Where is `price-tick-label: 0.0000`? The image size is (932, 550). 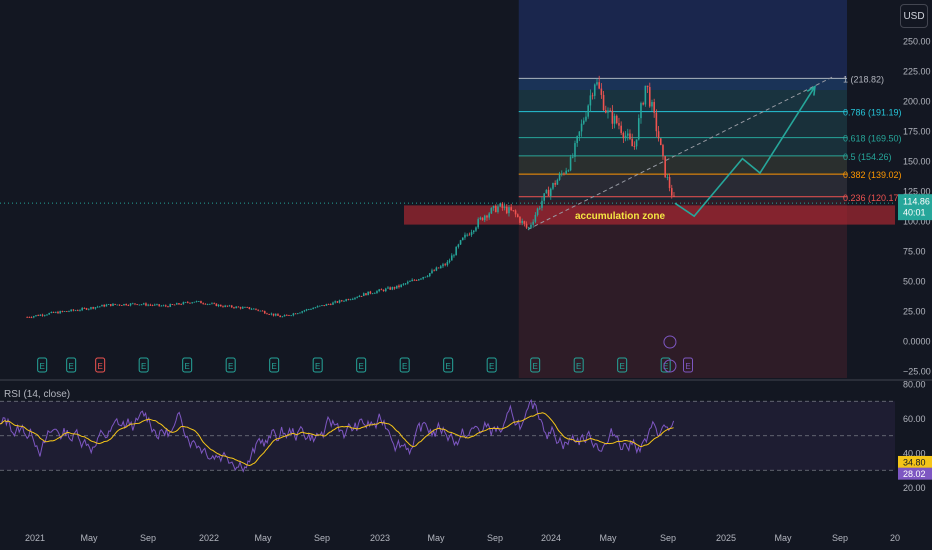
price-tick-label: 0.0000 is located at coordinates (917, 342).